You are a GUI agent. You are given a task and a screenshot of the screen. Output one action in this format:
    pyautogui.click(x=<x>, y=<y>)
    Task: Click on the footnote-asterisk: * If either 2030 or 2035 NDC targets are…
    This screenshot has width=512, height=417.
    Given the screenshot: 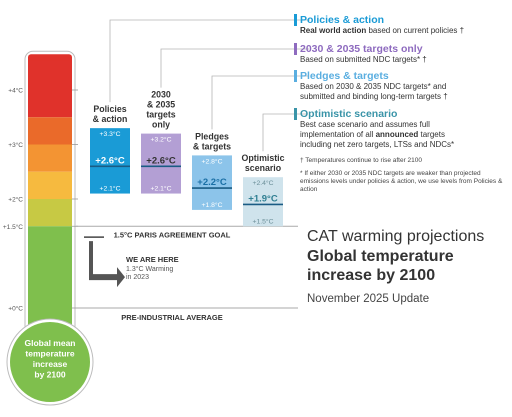 What is the action you would take?
    pyautogui.click(x=401, y=181)
    